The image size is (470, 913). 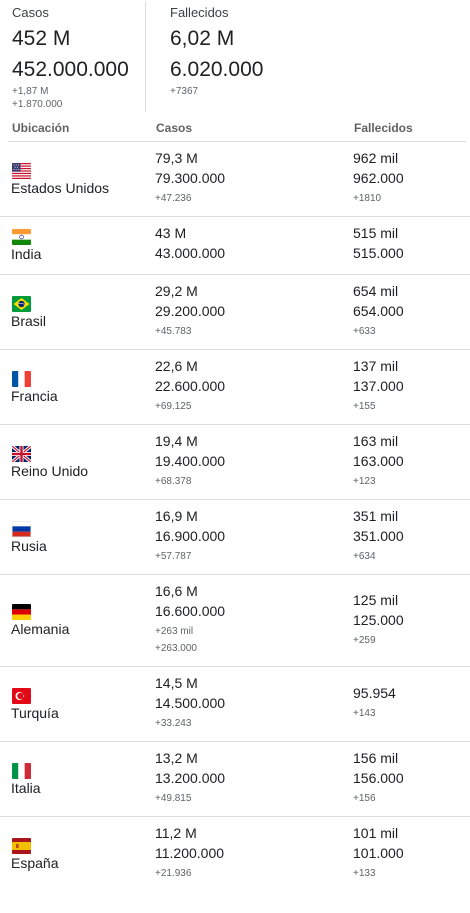 I want to click on russia-flag-icon, so click(x=21, y=529).